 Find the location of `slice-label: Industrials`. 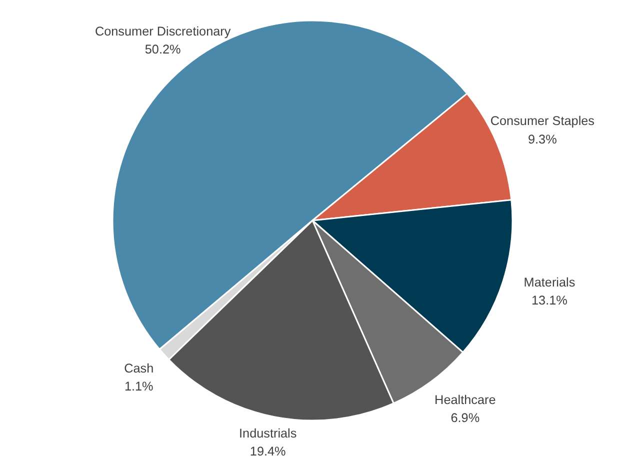

slice-label: Industrials is located at coordinates (268, 433).